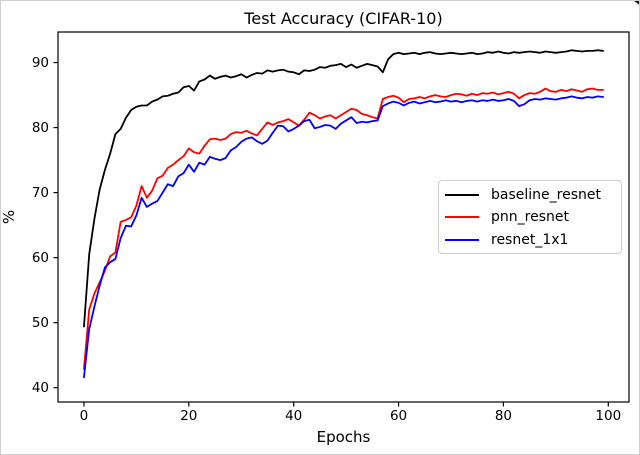 Image resolution: width=640 pixels, height=455 pixels. I want to click on x-tick-label: 20, so click(188, 416).